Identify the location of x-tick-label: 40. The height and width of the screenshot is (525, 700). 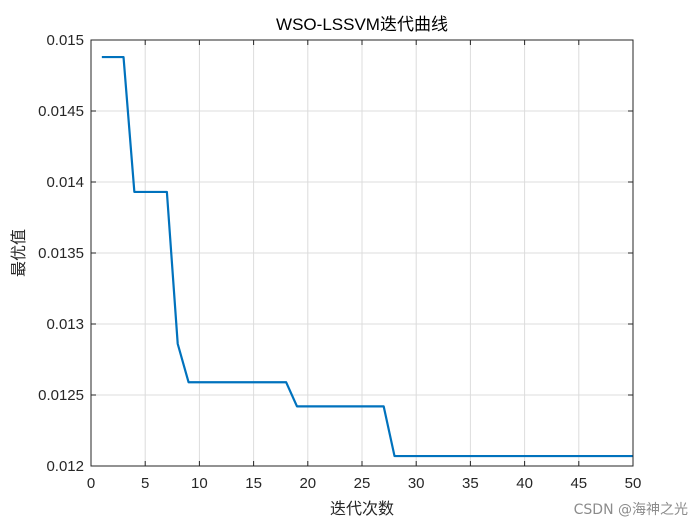
(524, 483).